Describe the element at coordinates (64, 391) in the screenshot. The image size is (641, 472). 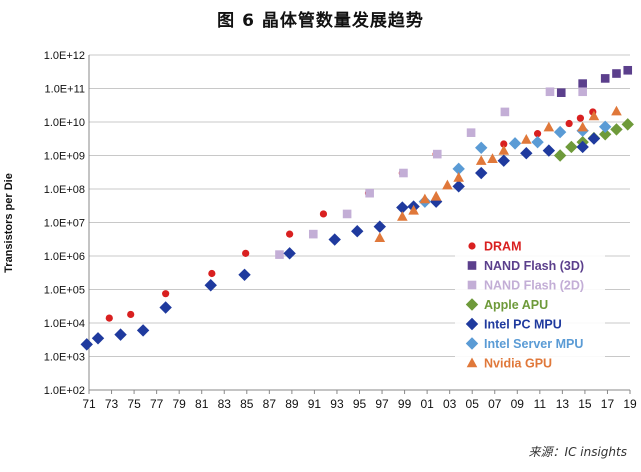
I see `y-tick-label: 1.0E+02` at that location.